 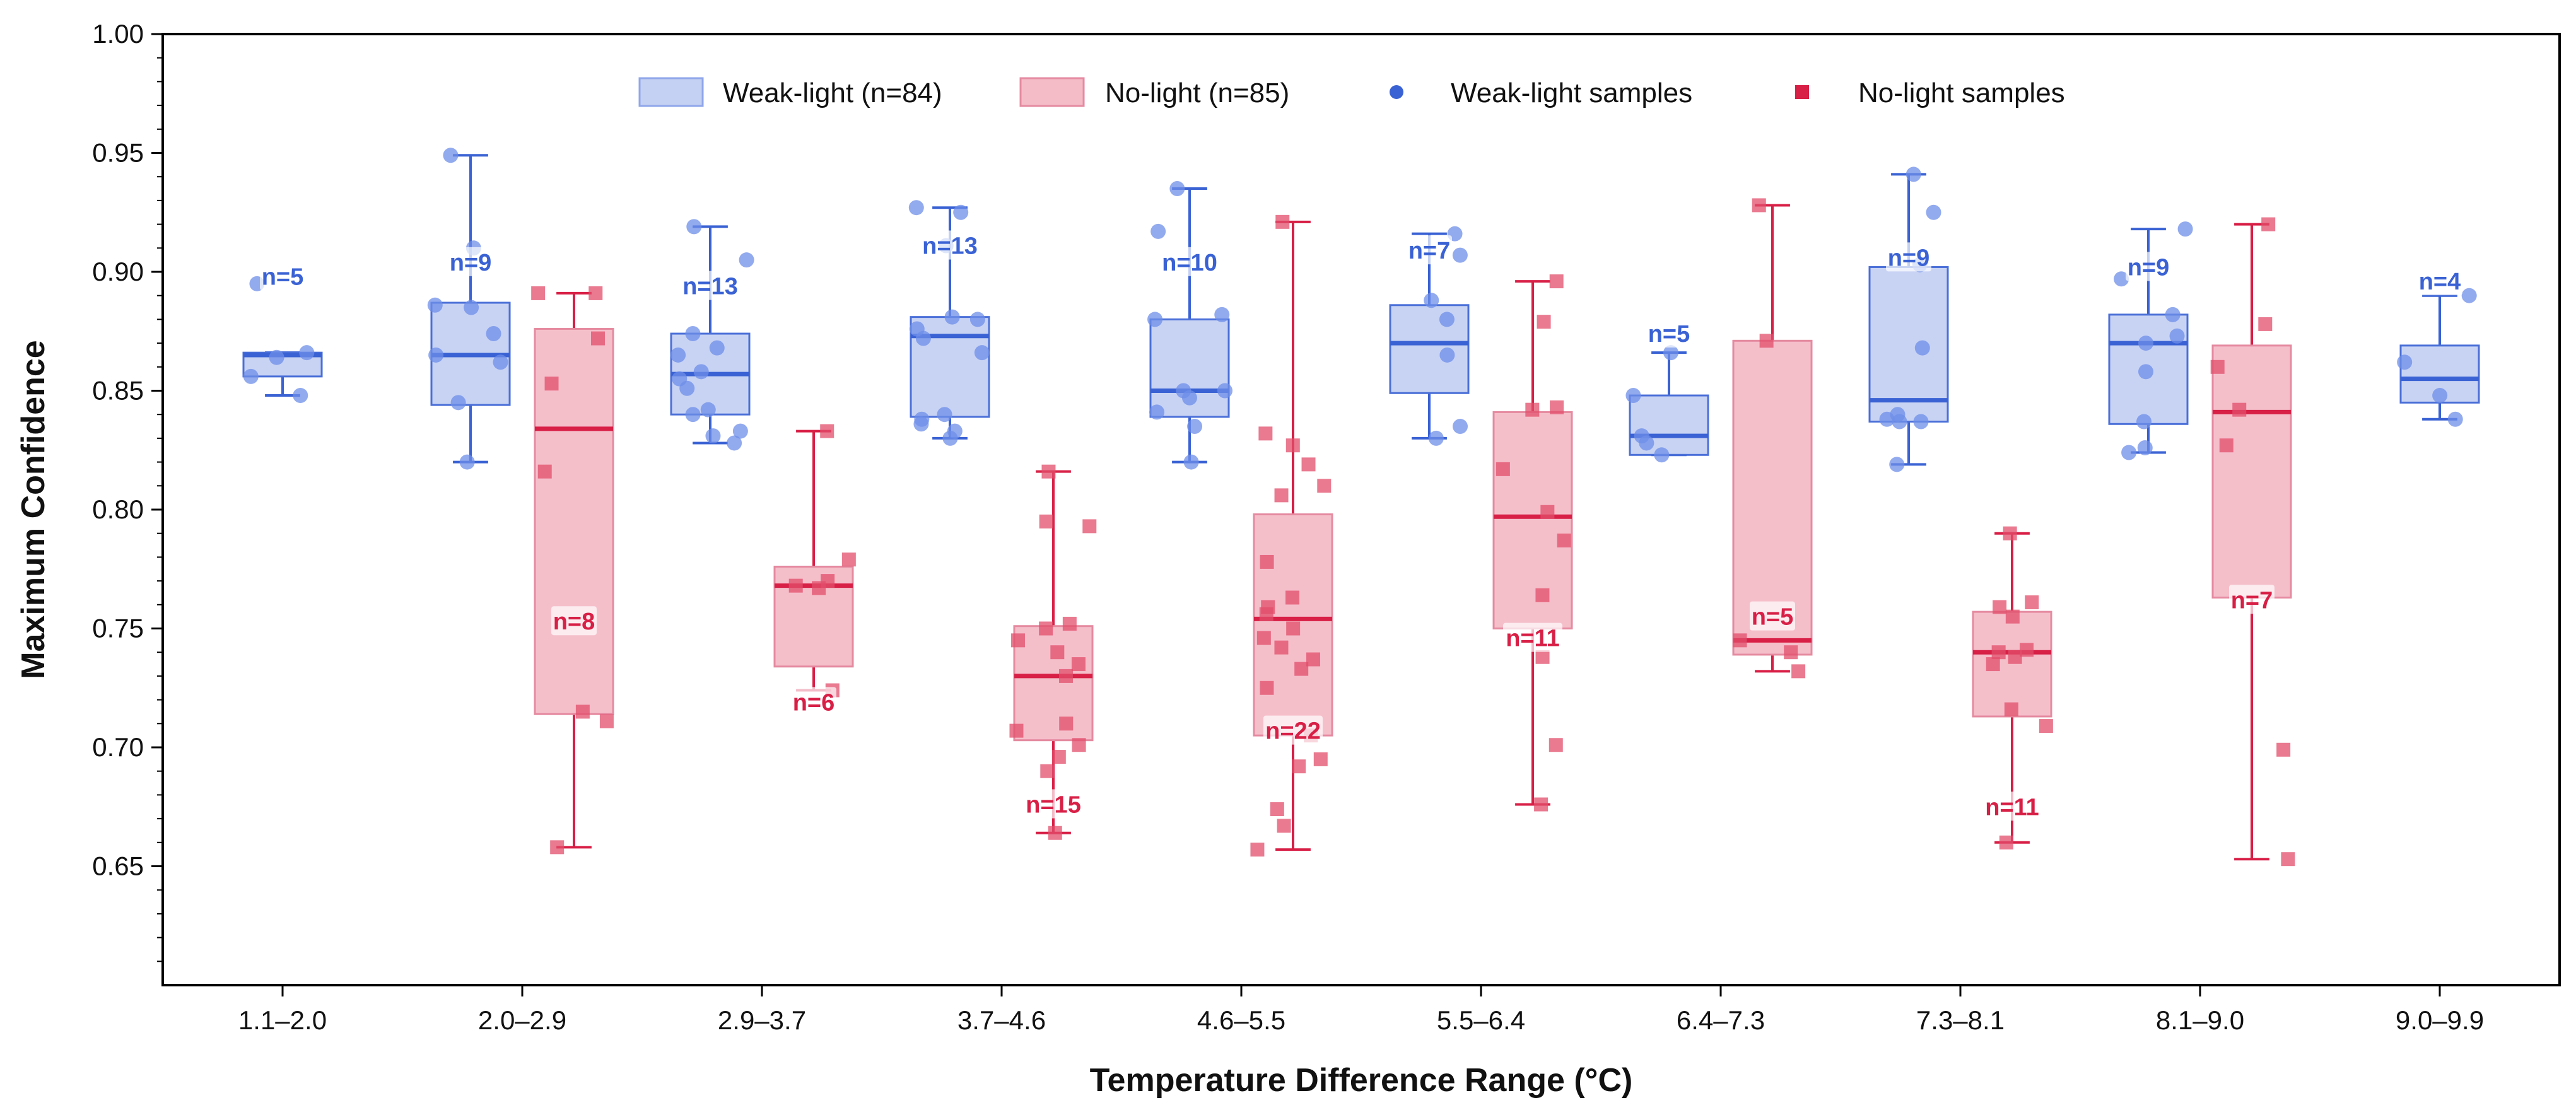 What do you see at coordinates (118, 272) in the screenshot?
I see `y-tick-label: 0.90` at bounding box center [118, 272].